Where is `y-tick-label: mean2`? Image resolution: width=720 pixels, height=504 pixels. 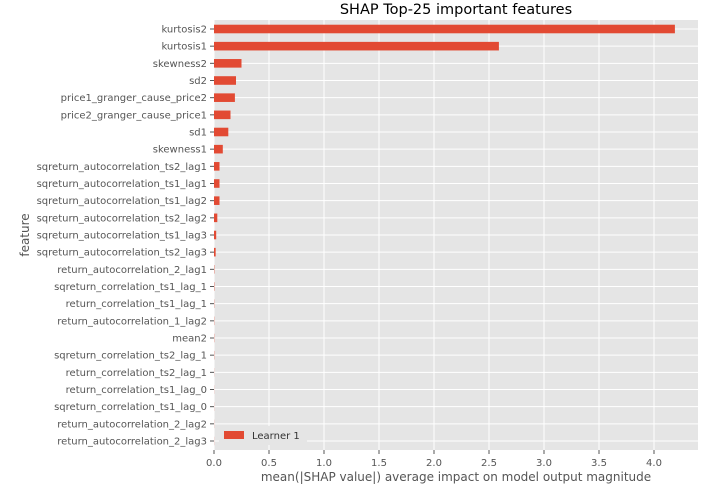 y-tick-label: mean2 is located at coordinates (189, 339).